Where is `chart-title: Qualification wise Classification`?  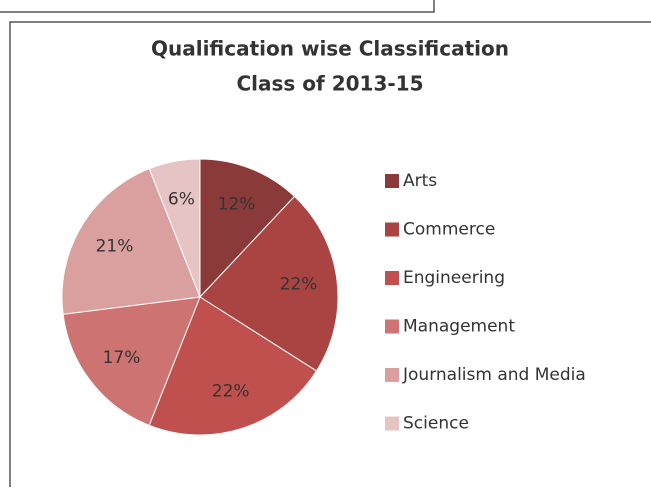
chart-title: Qualification wise Classification is located at coordinates (330, 49).